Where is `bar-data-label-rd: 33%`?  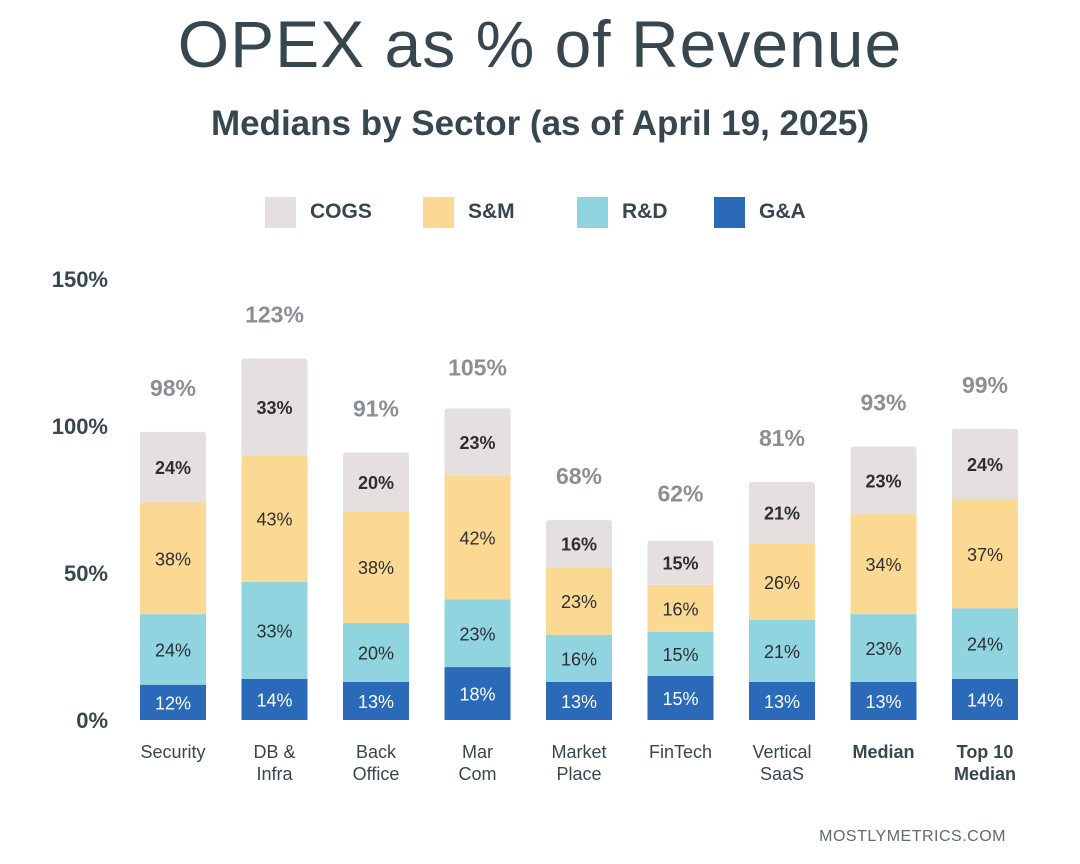 bar-data-label-rd: 33% is located at coordinates (274, 631).